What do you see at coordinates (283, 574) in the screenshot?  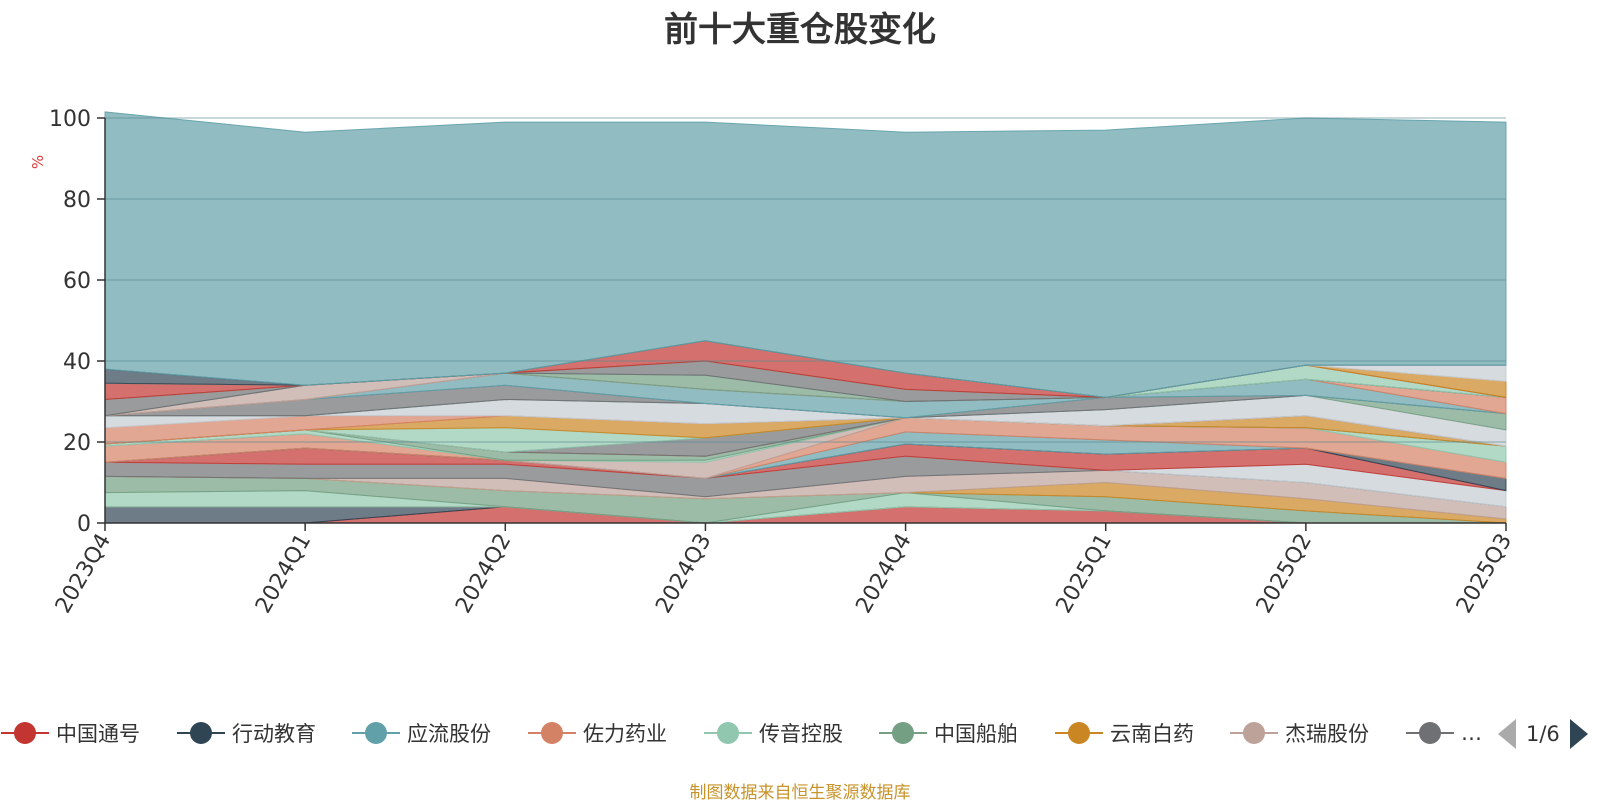 I see `x-tick-label: 2024Q1` at bounding box center [283, 574].